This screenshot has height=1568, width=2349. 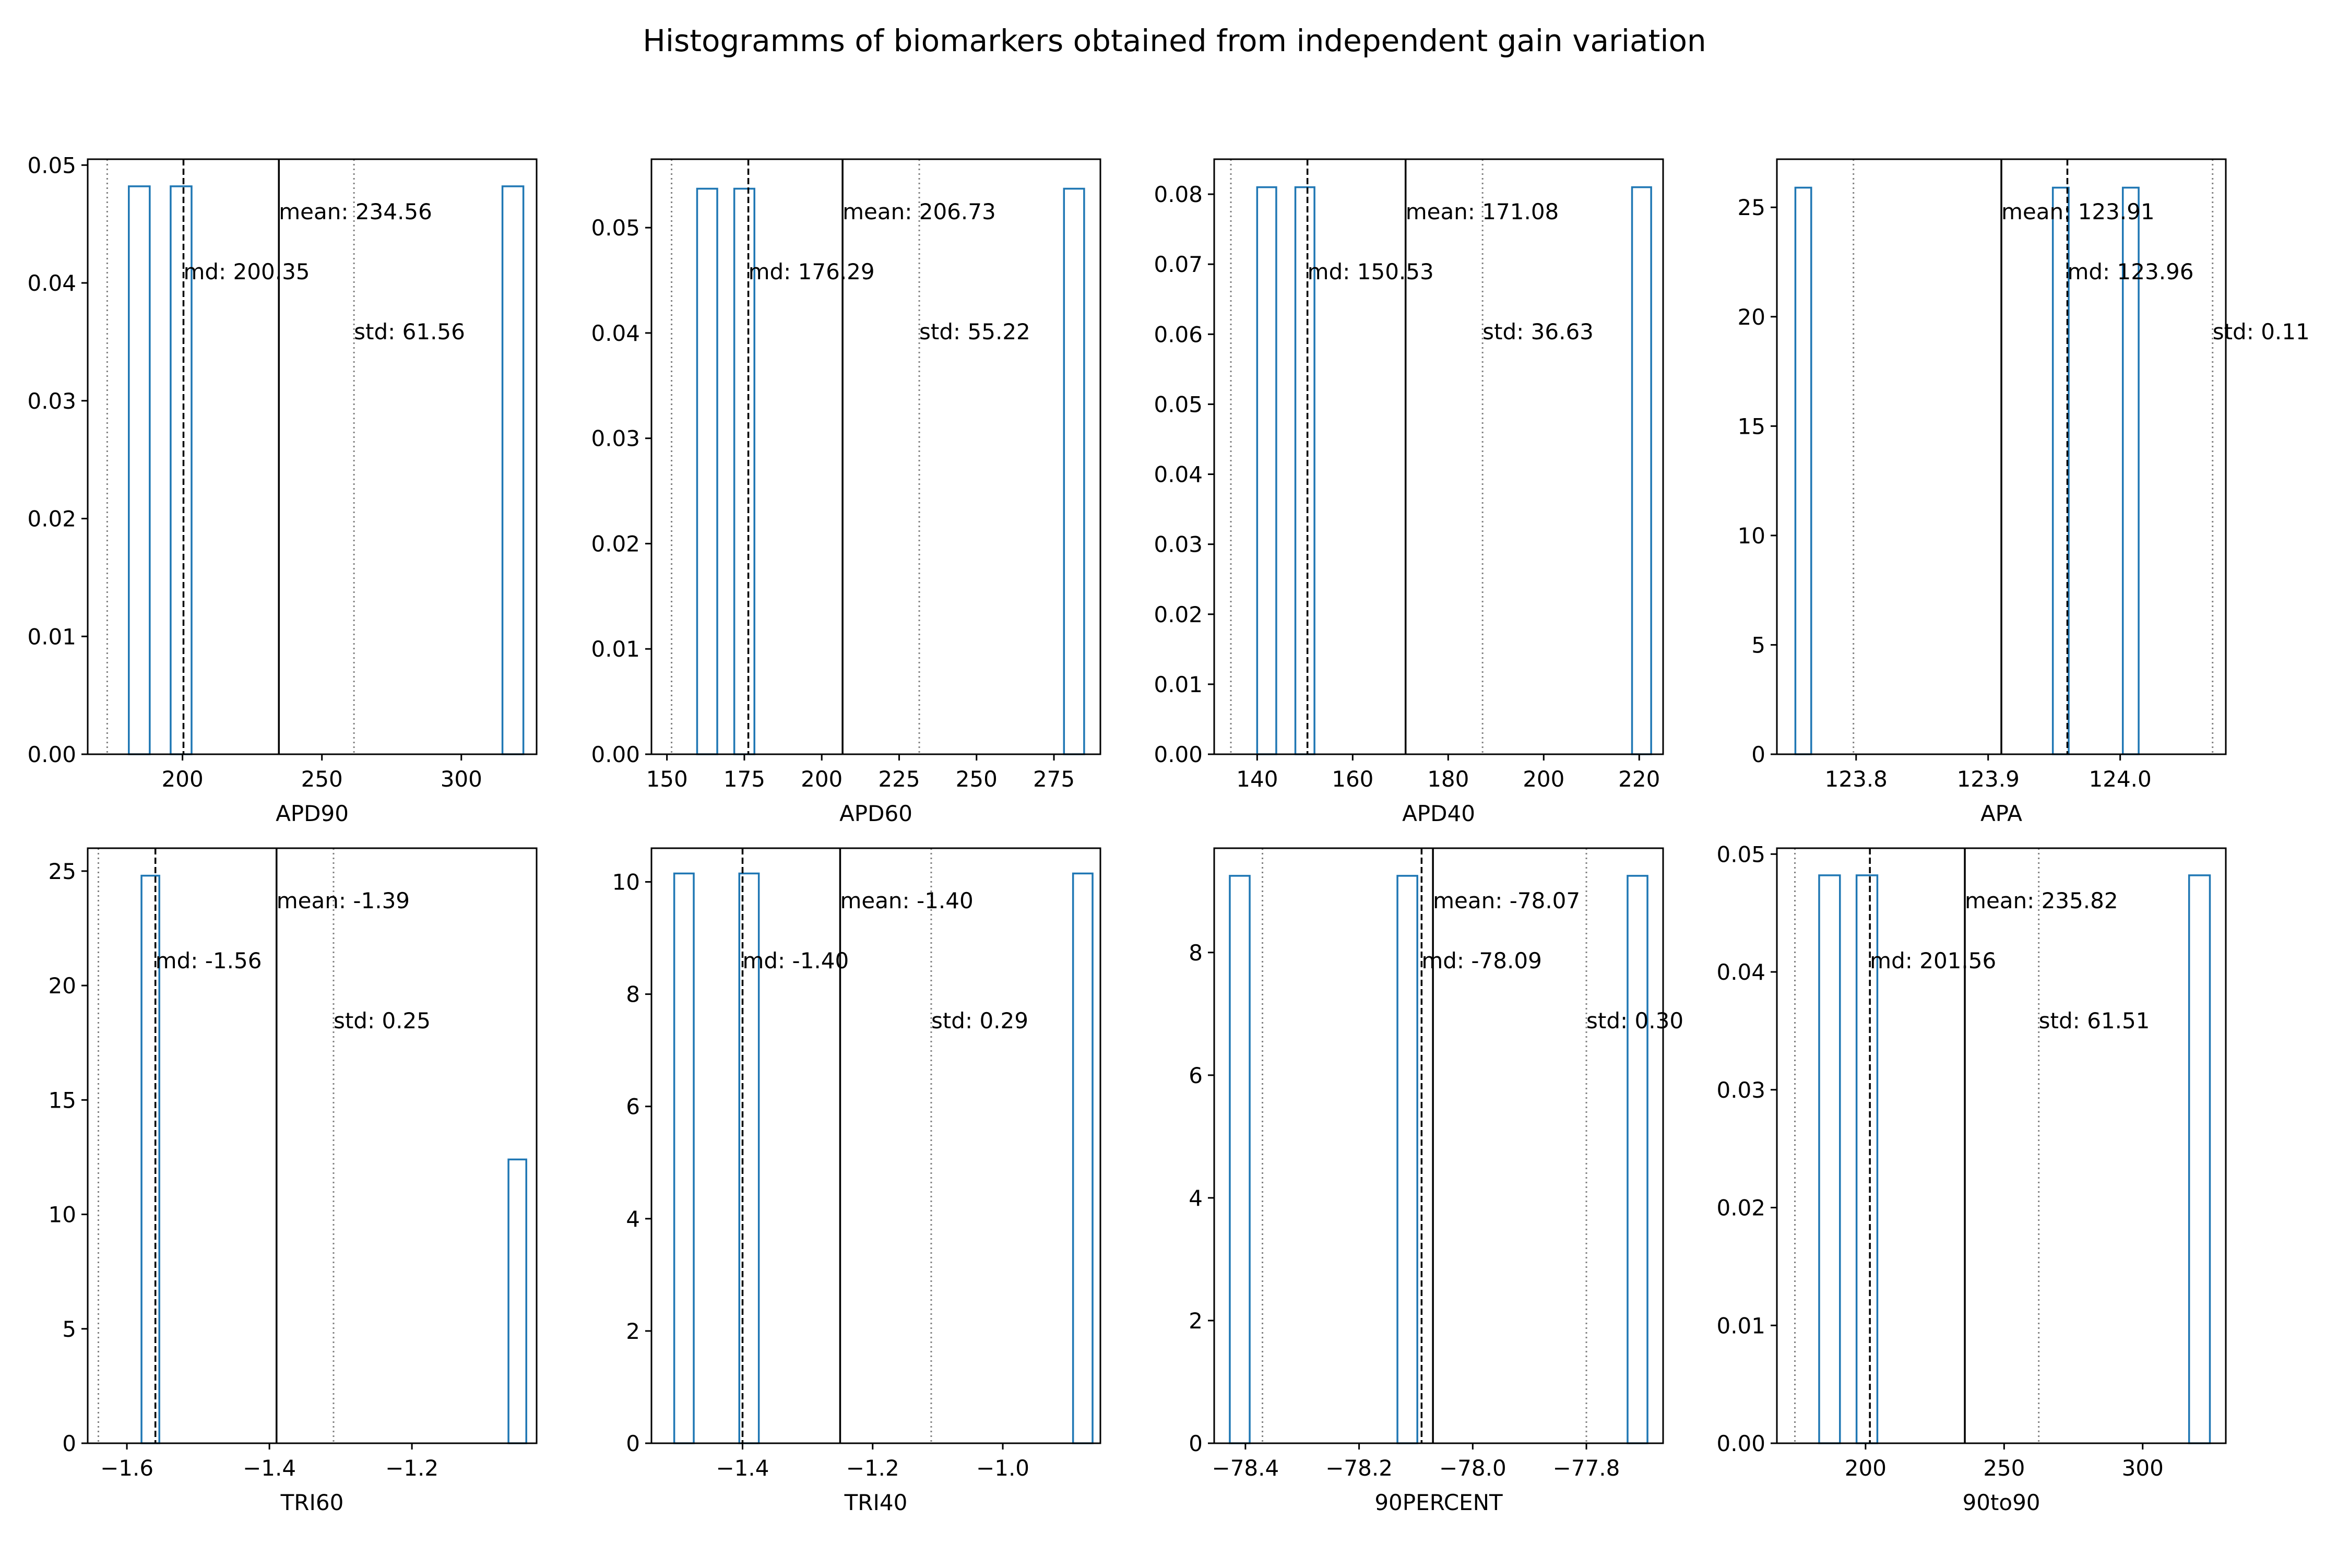 I want to click on y-tick-label: 0.07, so click(x=1178, y=264).